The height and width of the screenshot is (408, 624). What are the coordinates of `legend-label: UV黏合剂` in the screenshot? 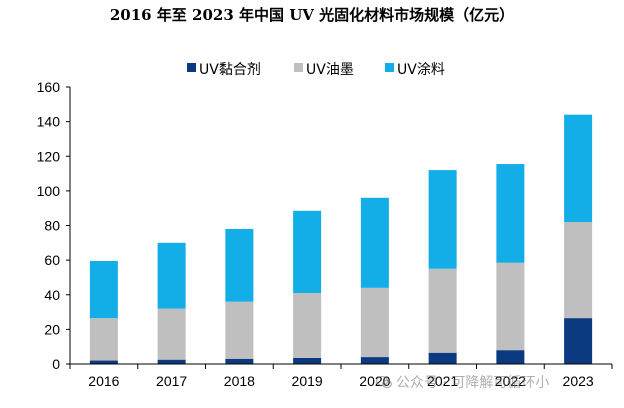 It's located at (230, 70).